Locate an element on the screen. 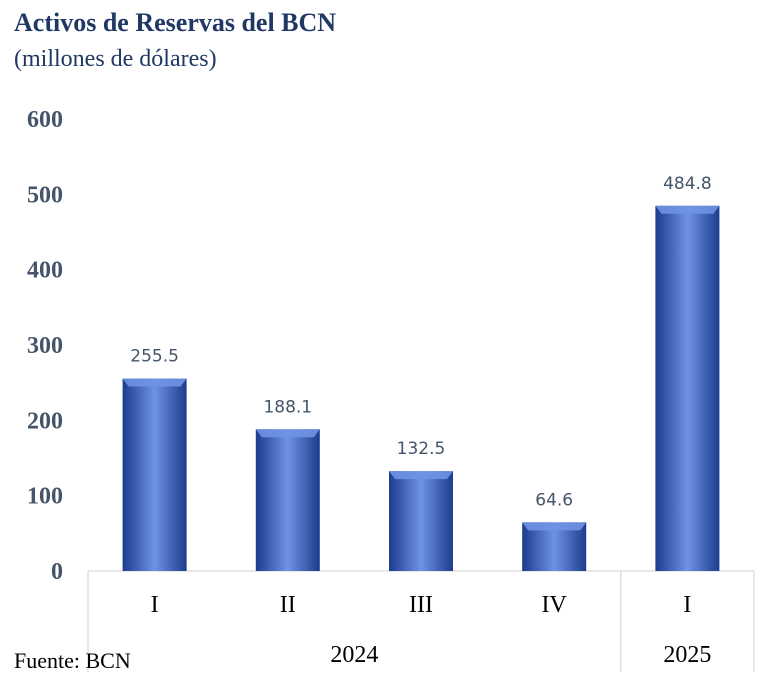 The width and height of the screenshot is (778, 692). y-tick-label: 400 is located at coordinates (45, 271).